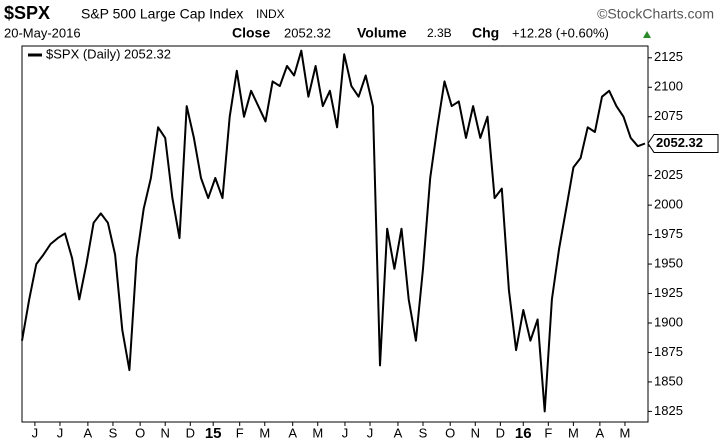 The image size is (720, 445). I want to click on y-tick-label: 1900, so click(668, 321).